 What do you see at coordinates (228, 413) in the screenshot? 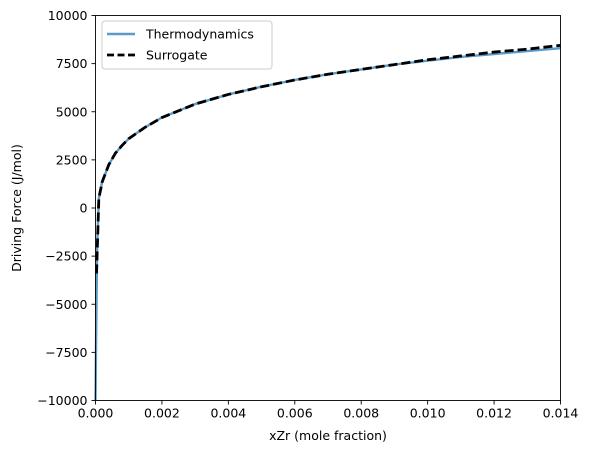
I see `x-tick-label: 0.004` at bounding box center [228, 413].